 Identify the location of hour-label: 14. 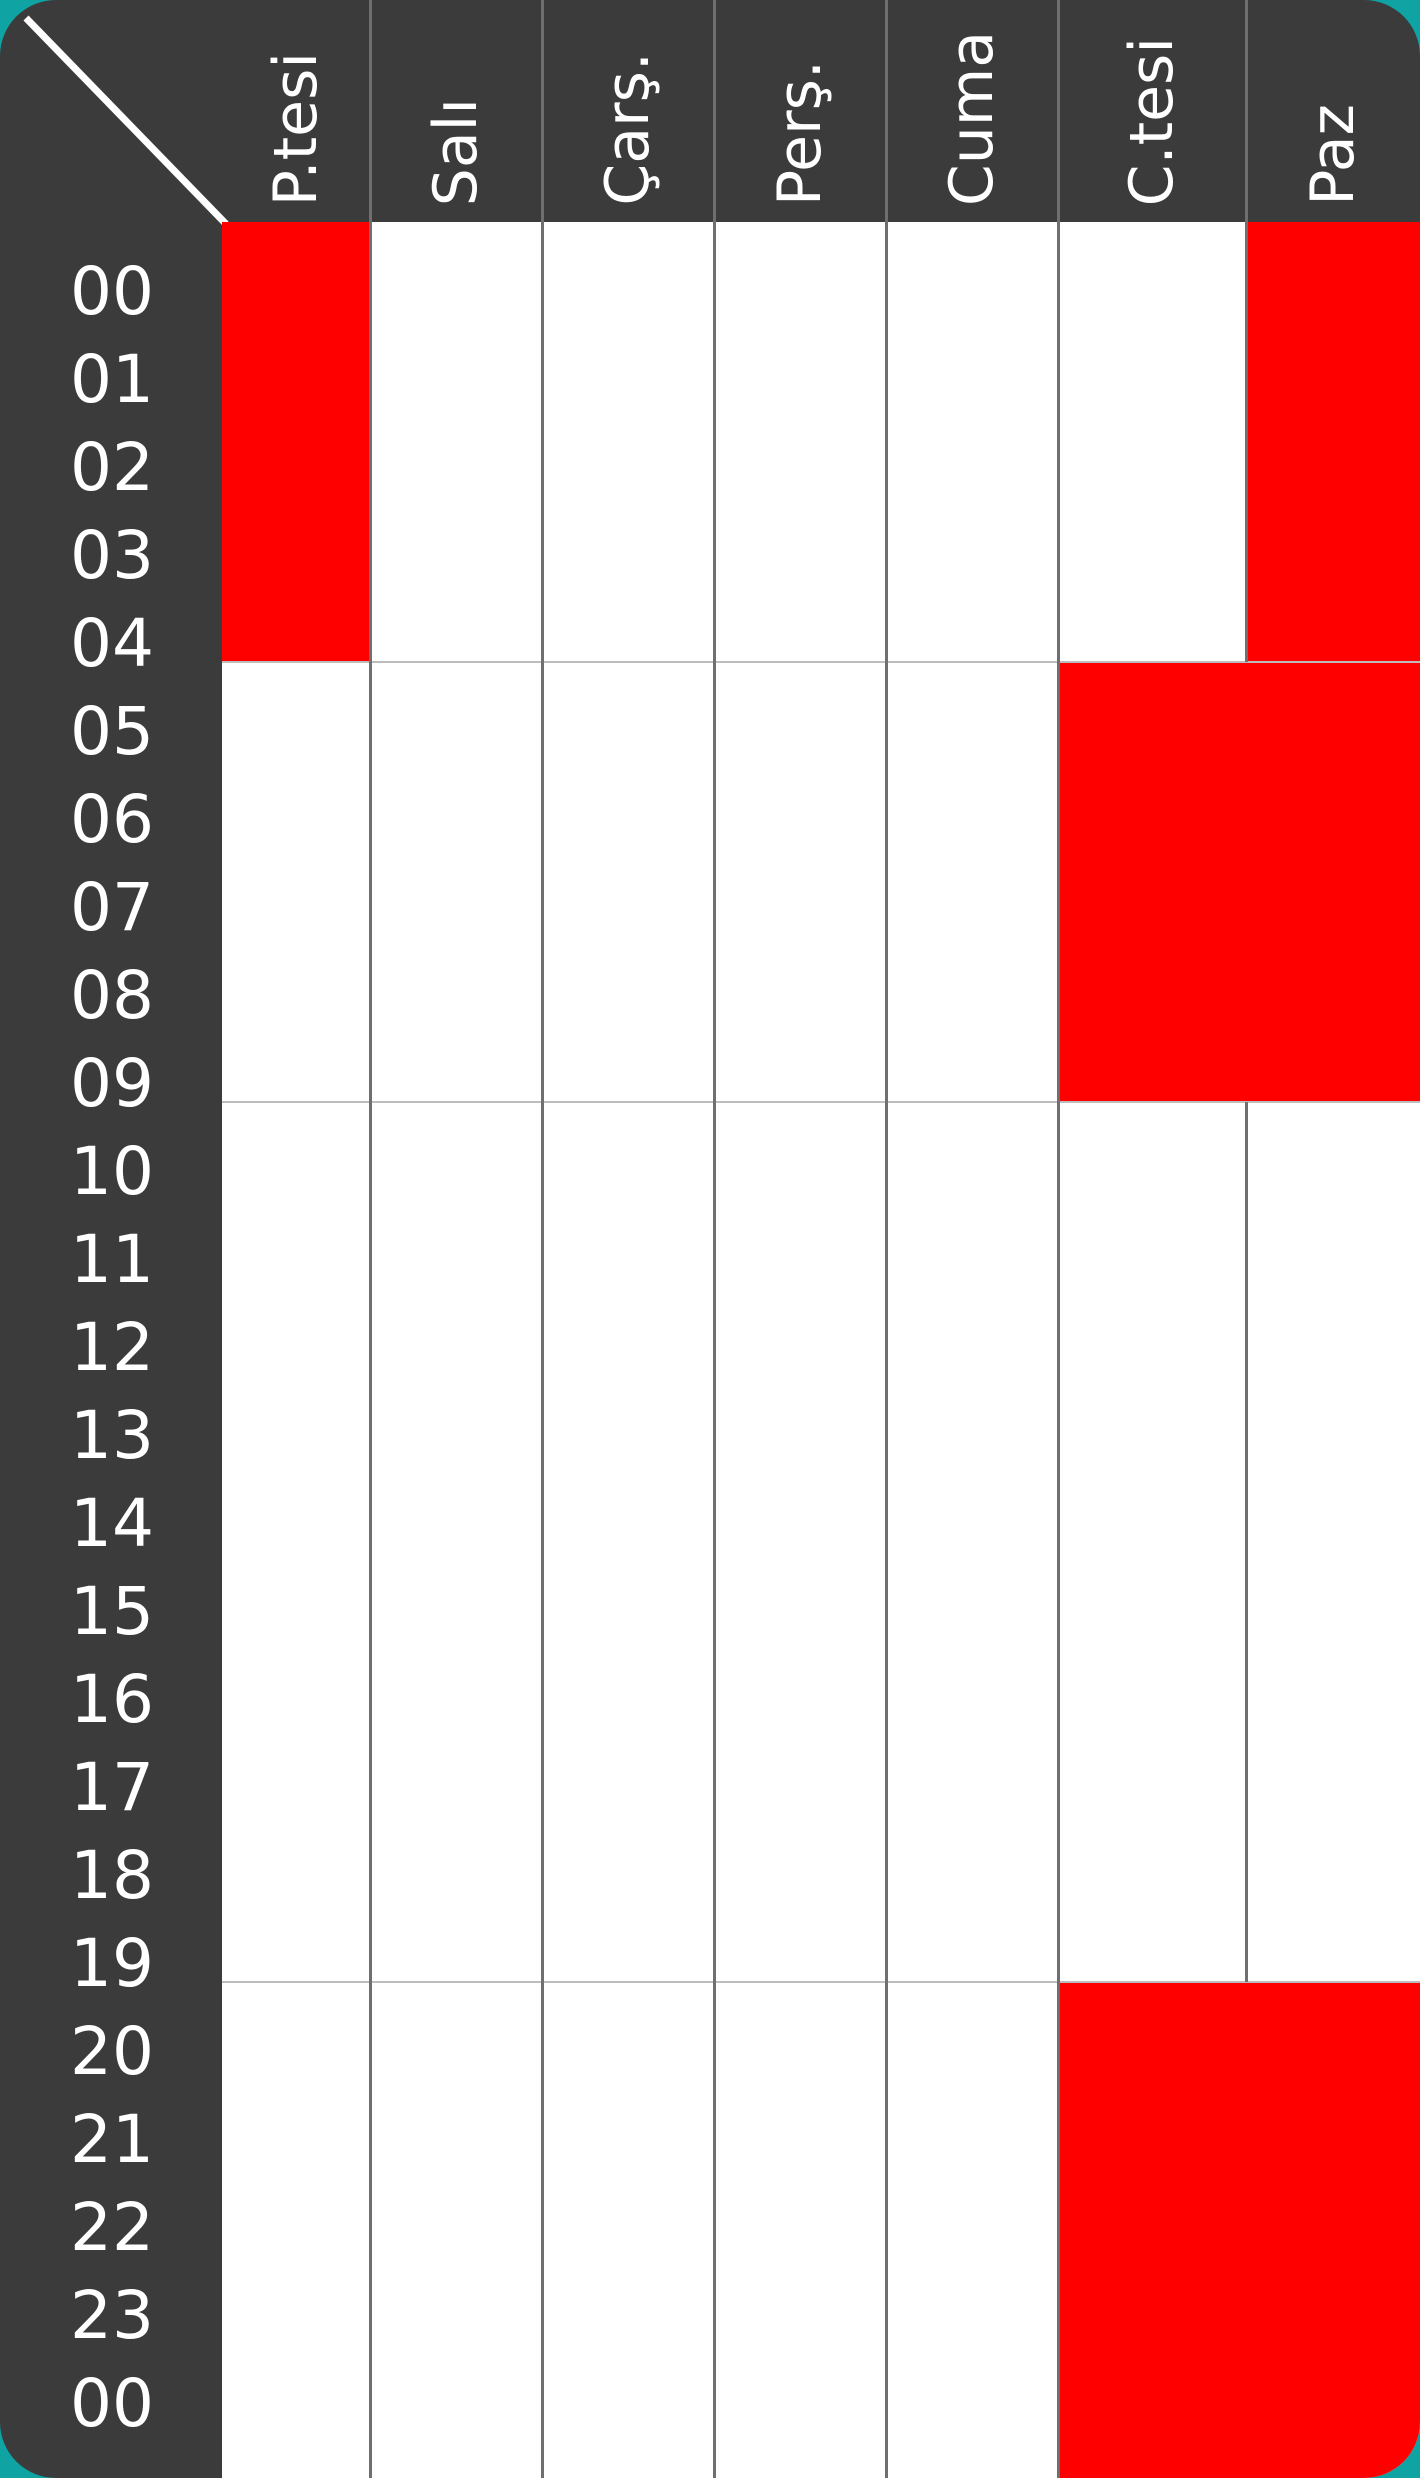
(112, 1523).